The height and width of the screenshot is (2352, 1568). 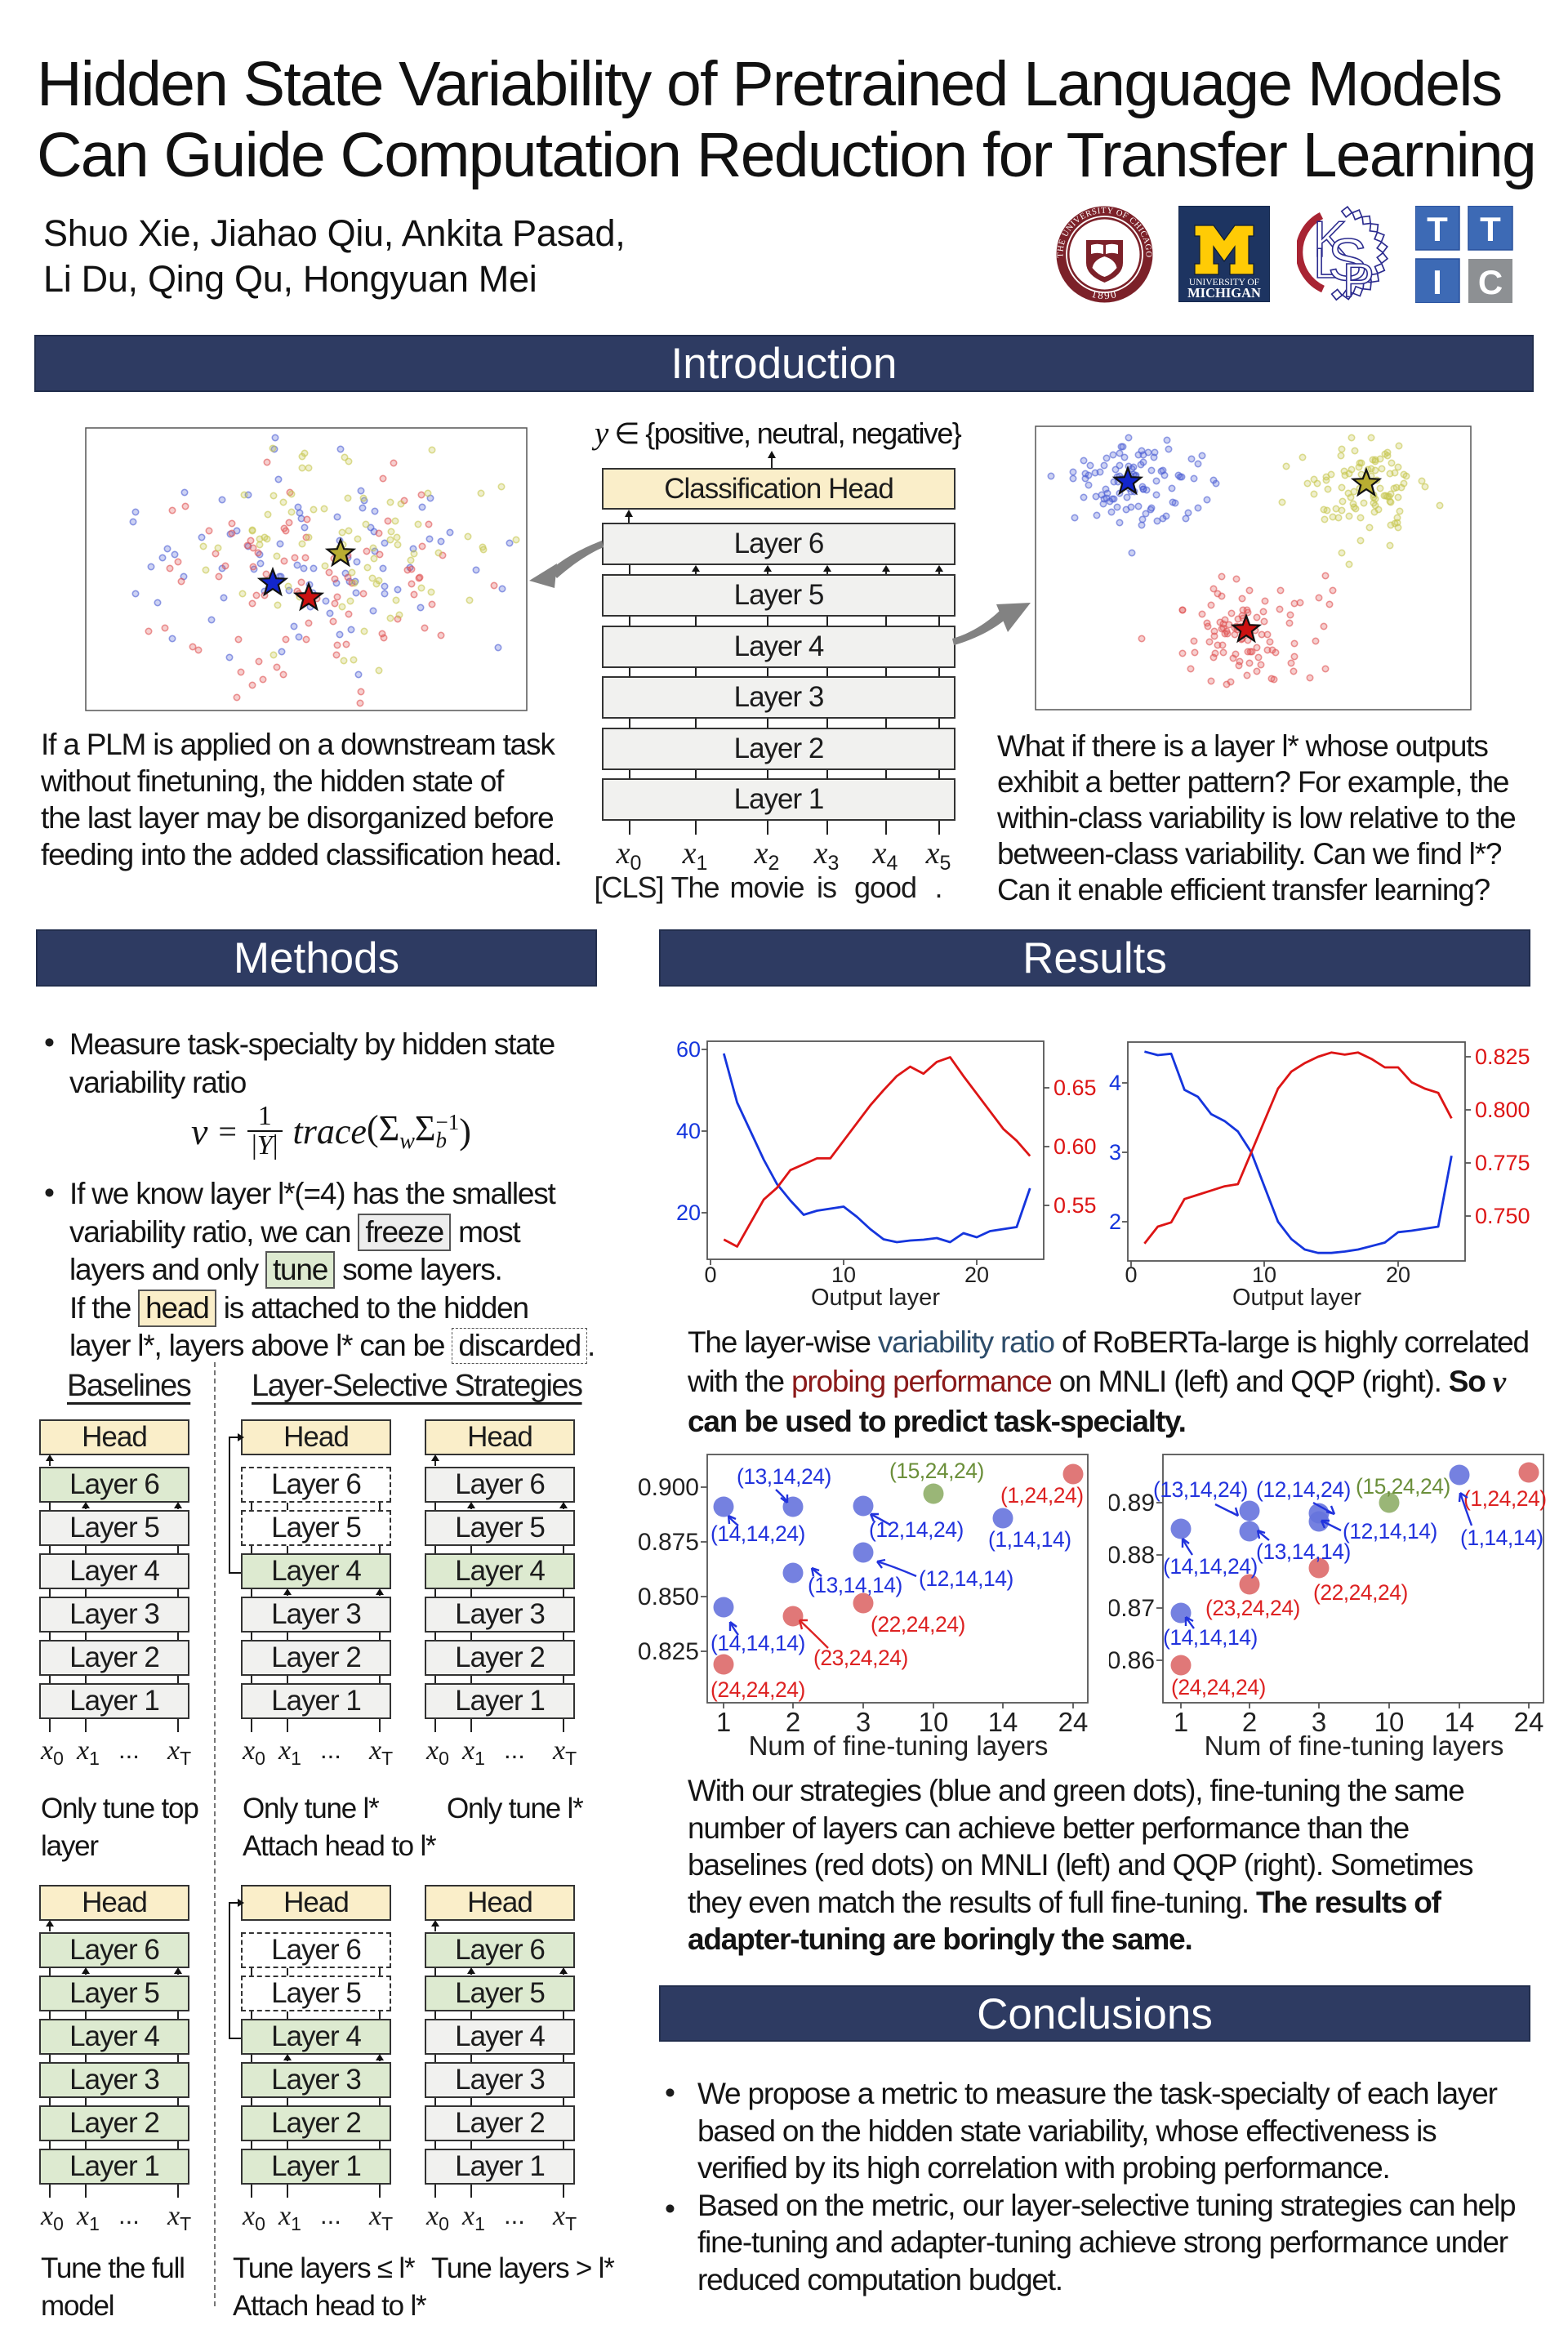 What do you see at coordinates (688, 1049) in the screenshot?
I see `svg-text: 60` at bounding box center [688, 1049].